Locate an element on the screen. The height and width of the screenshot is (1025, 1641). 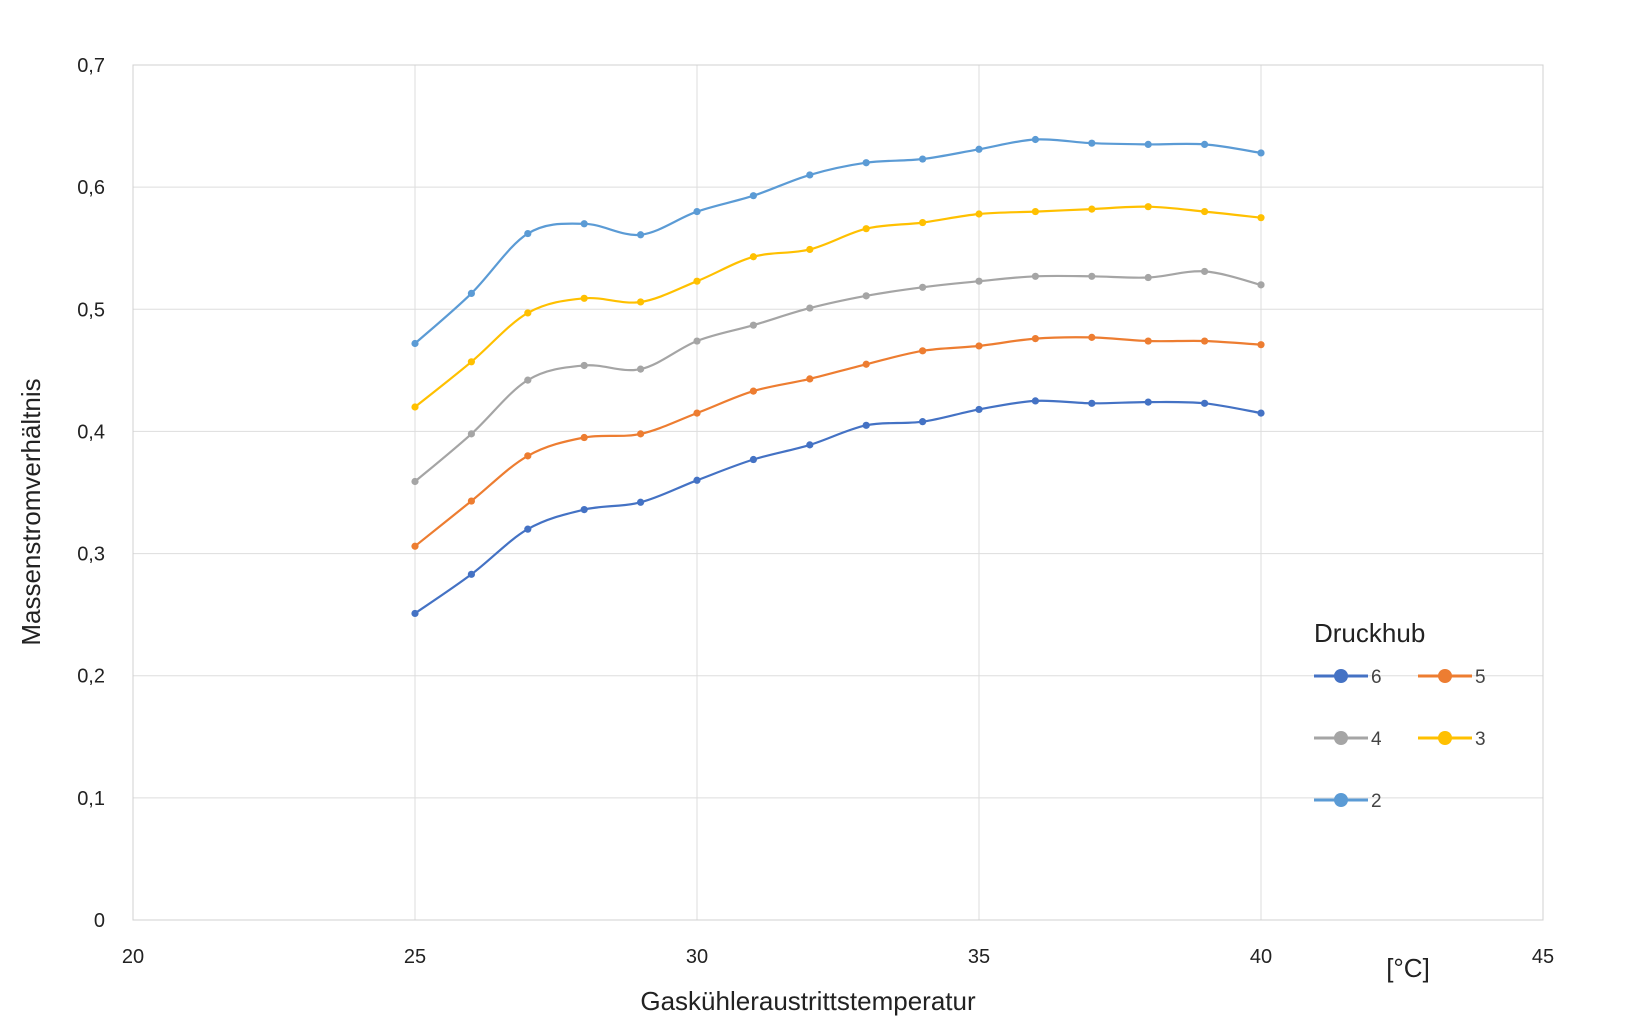
x-tick-label: 35 is located at coordinates (979, 957).